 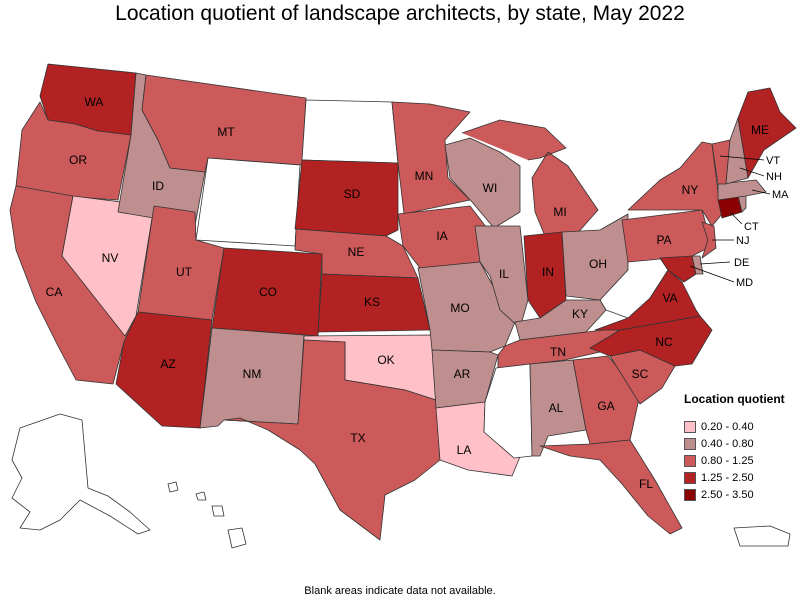 I want to click on label-OK: OK, so click(x=385, y=360).